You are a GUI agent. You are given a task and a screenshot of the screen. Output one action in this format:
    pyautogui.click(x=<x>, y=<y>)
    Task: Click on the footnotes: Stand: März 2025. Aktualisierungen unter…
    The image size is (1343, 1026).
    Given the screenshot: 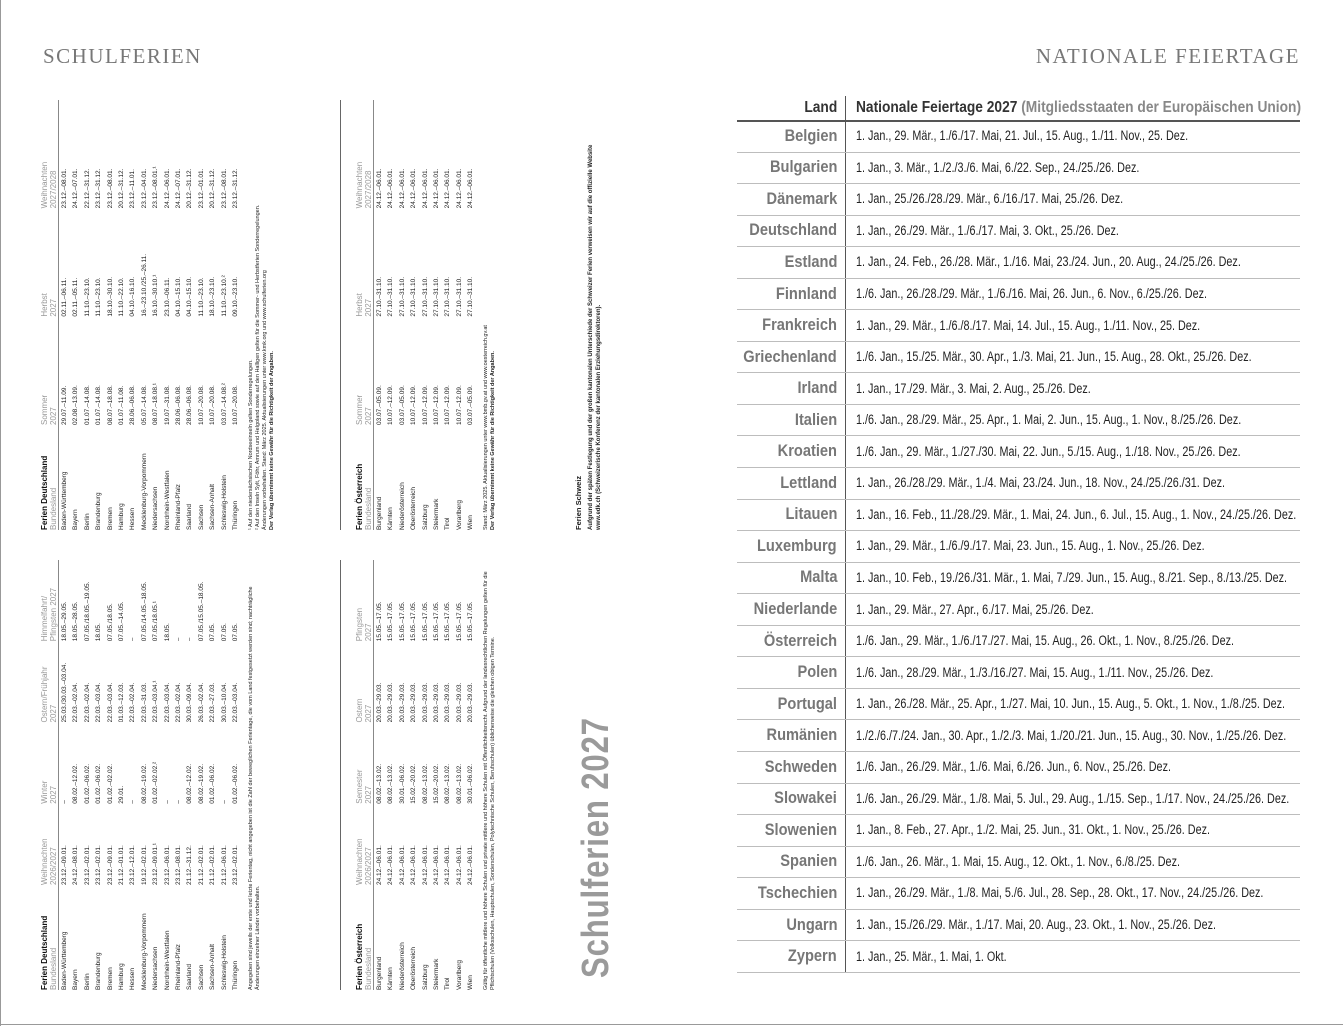 What is the action you would take?
    pyautogui.click(x=490, y=315)
    